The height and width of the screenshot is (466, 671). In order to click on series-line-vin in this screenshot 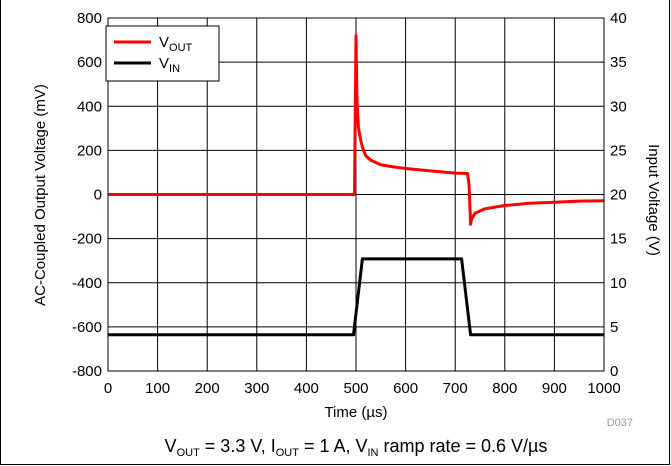, I will do `click(356, 297)`.